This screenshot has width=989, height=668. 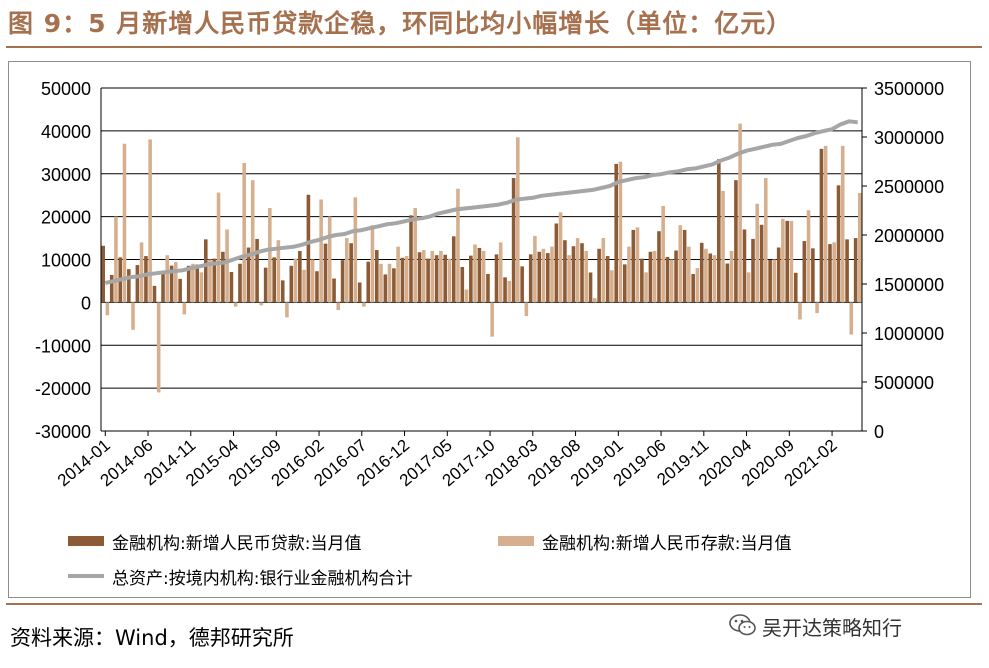 I want to click on right-tick-label: 500000, so click(x=904, y=383).